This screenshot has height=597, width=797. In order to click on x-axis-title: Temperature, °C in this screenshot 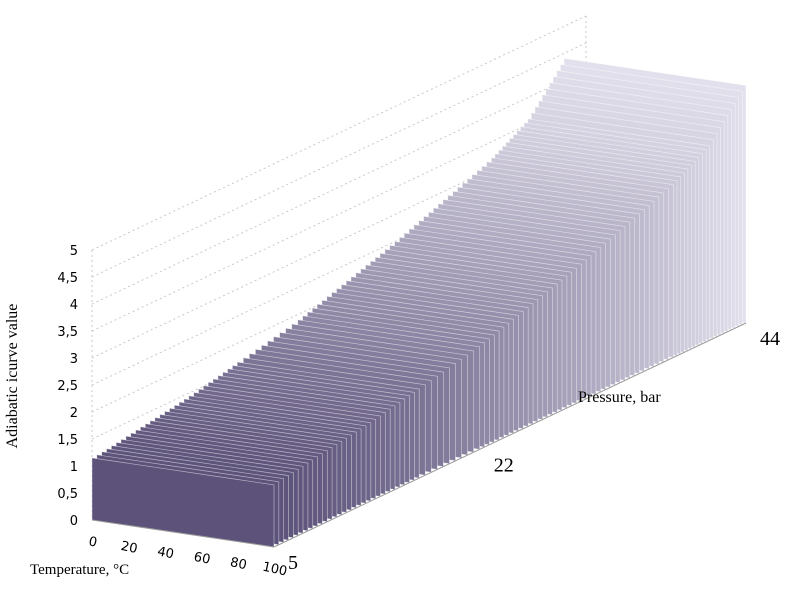, I will do `click(79, 570)`.